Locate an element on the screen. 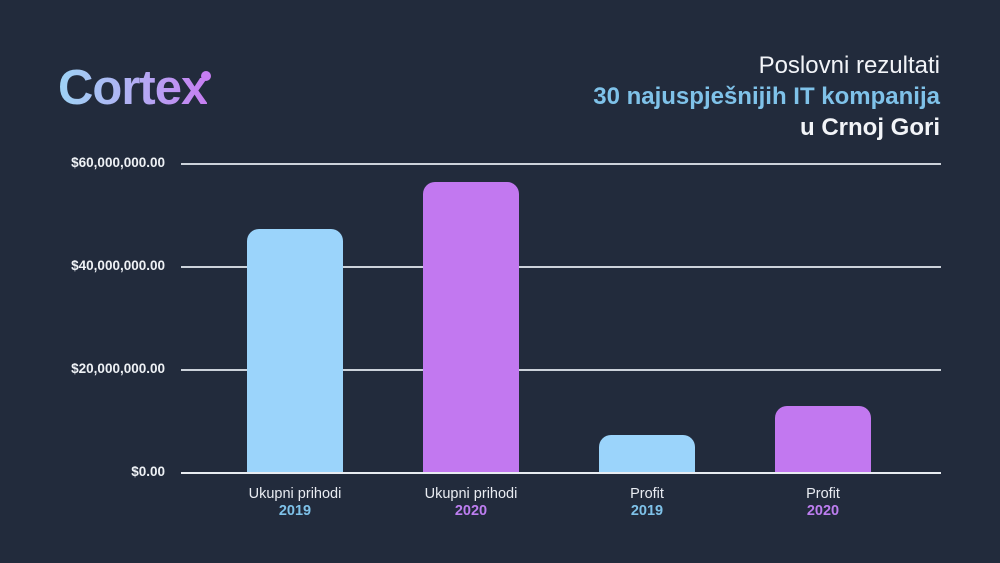 The image size is (1000, 563). x-axis-label: Profit 2020 is located at coordinates (823, 503).